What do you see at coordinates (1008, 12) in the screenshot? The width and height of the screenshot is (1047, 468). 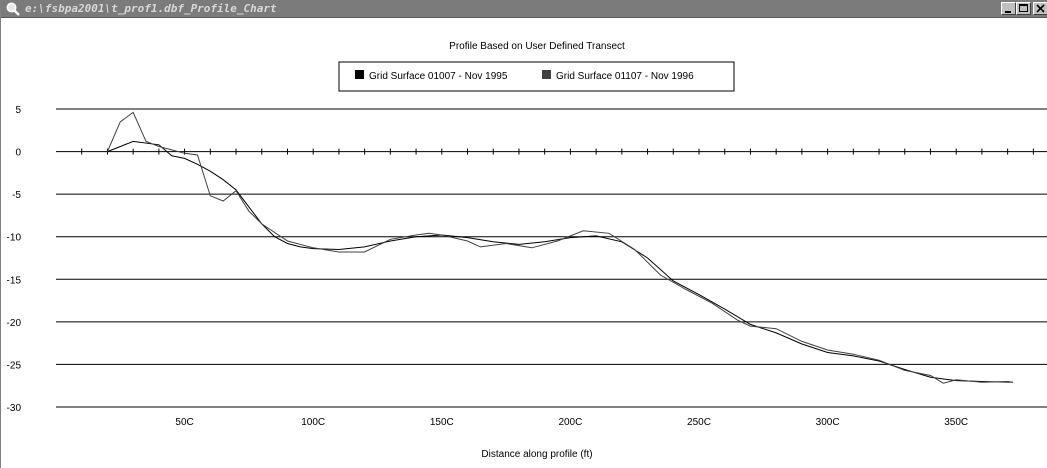 I see `minimize-icon` at bounding box center [1008, 12].